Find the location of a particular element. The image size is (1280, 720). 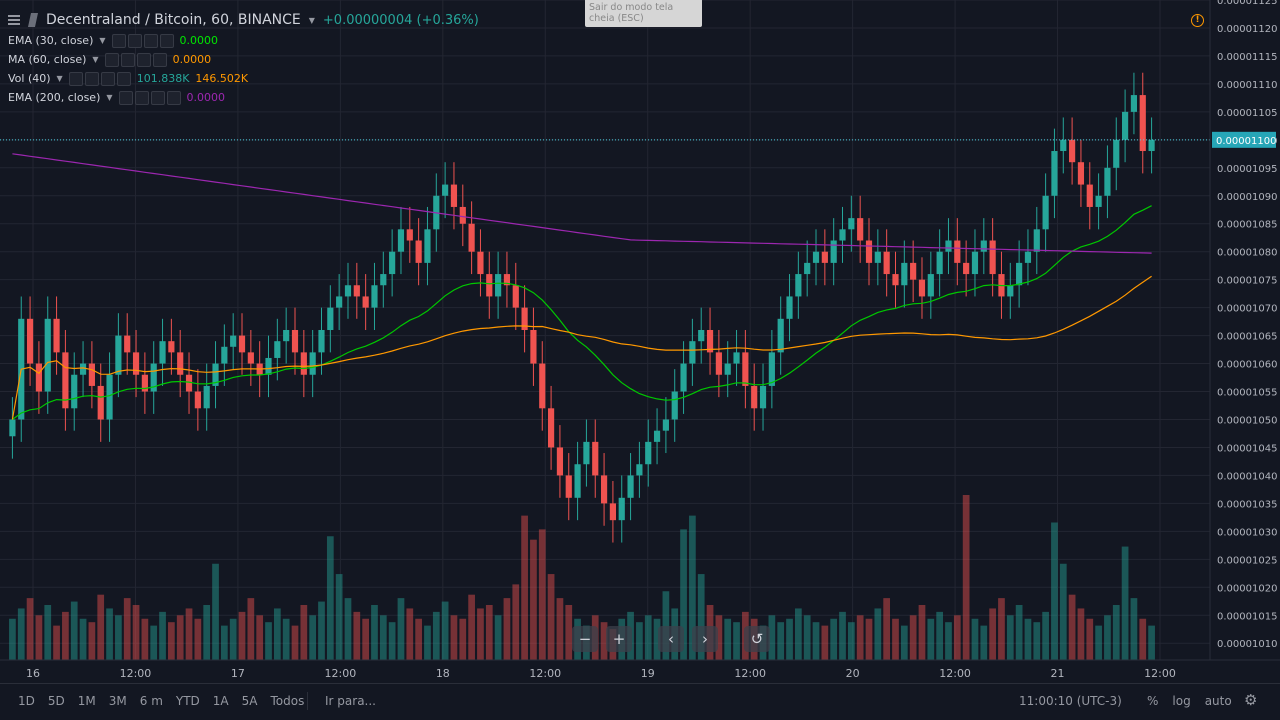

zoom-out-icon: − is located at coordinates (585, 639).